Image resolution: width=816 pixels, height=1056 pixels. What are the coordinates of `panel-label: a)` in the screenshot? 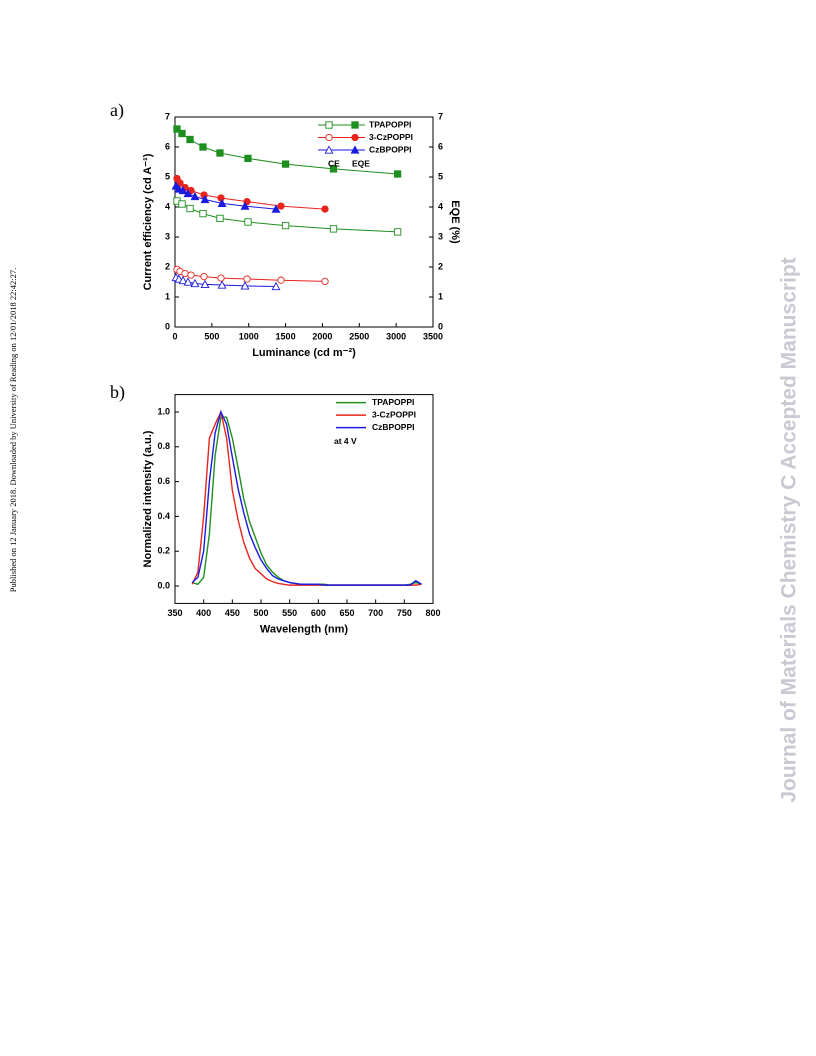 It's located at (117, 110).